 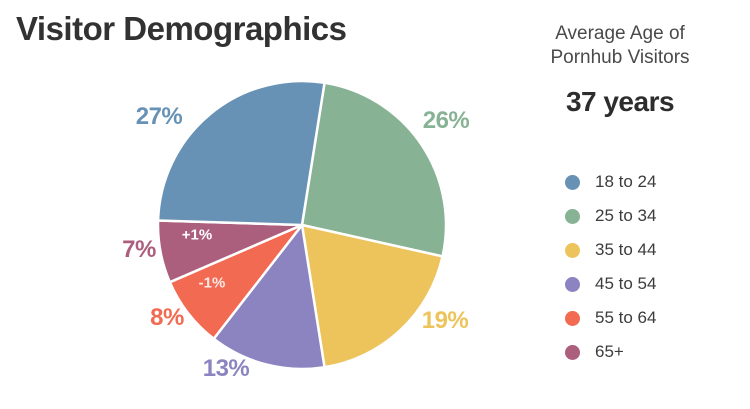 I want to click on pct-label-55-to-64: 8%, so click(x=167, y=317).